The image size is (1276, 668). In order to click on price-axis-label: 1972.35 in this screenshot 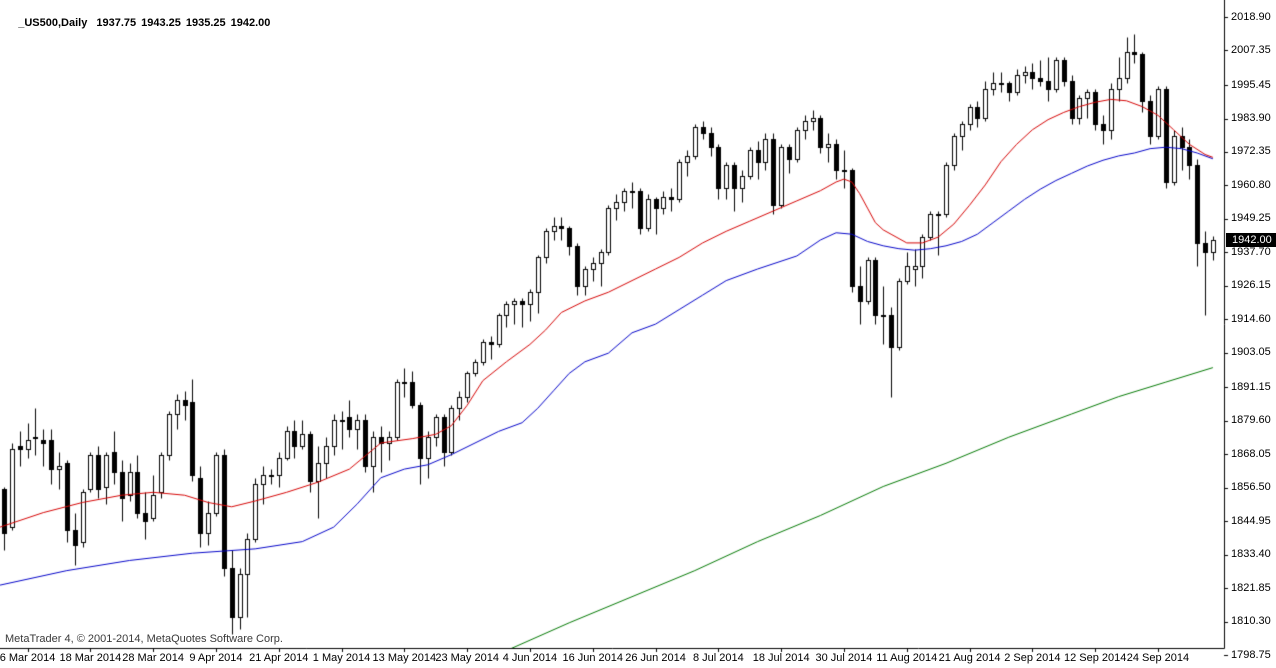, I will do `click(1251, 151)`.